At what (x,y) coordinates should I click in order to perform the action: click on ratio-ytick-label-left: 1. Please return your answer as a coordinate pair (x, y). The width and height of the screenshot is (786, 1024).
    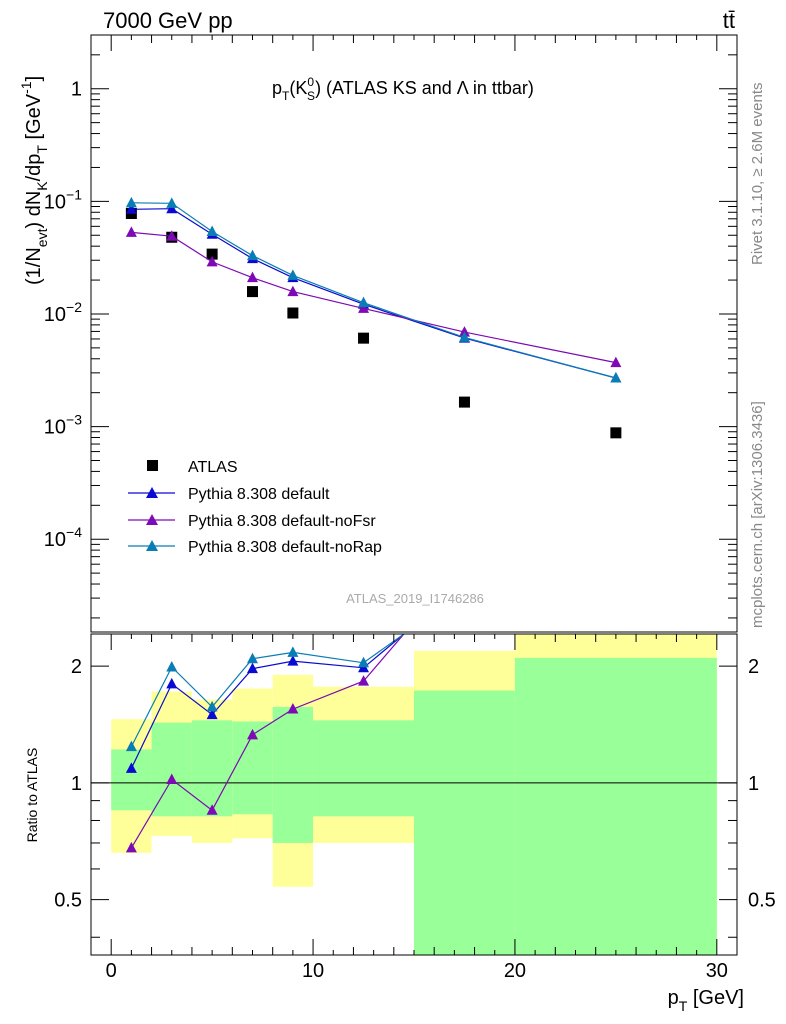
    Looking at the image, I should click on (76, 784).